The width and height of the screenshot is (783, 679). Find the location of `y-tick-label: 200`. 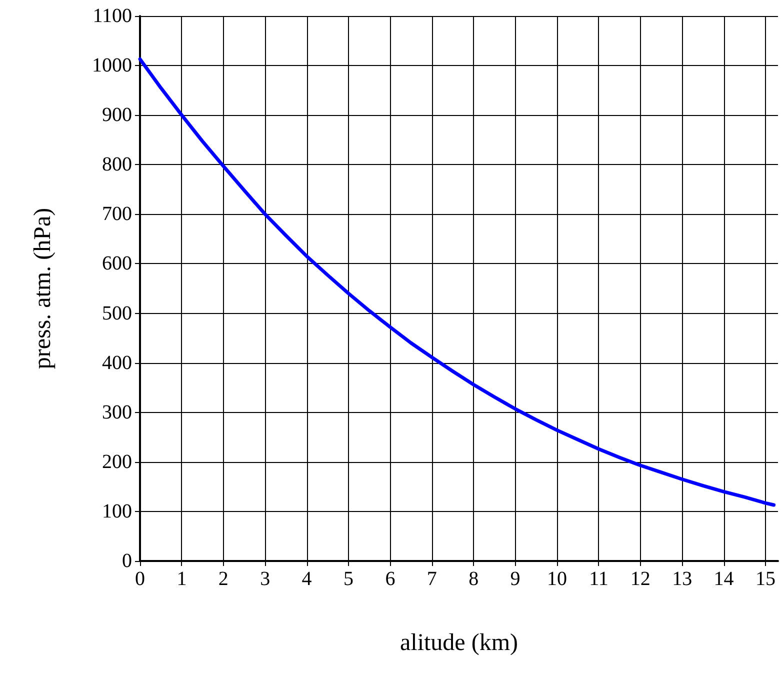

y-tick-label: 200 is located at coordinates (117, 461).